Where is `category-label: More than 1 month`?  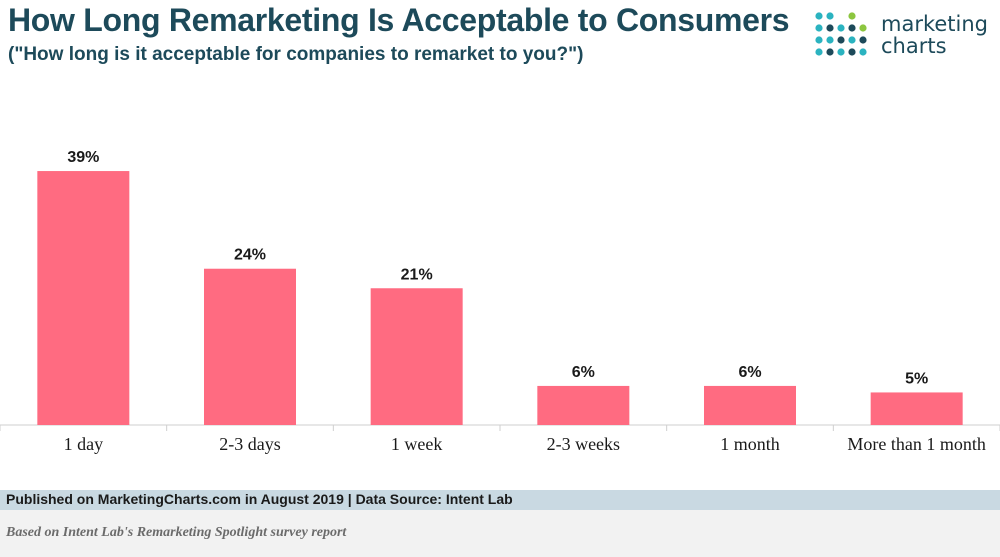 category-label: More than 1 month is located at coordinates (916, 444).